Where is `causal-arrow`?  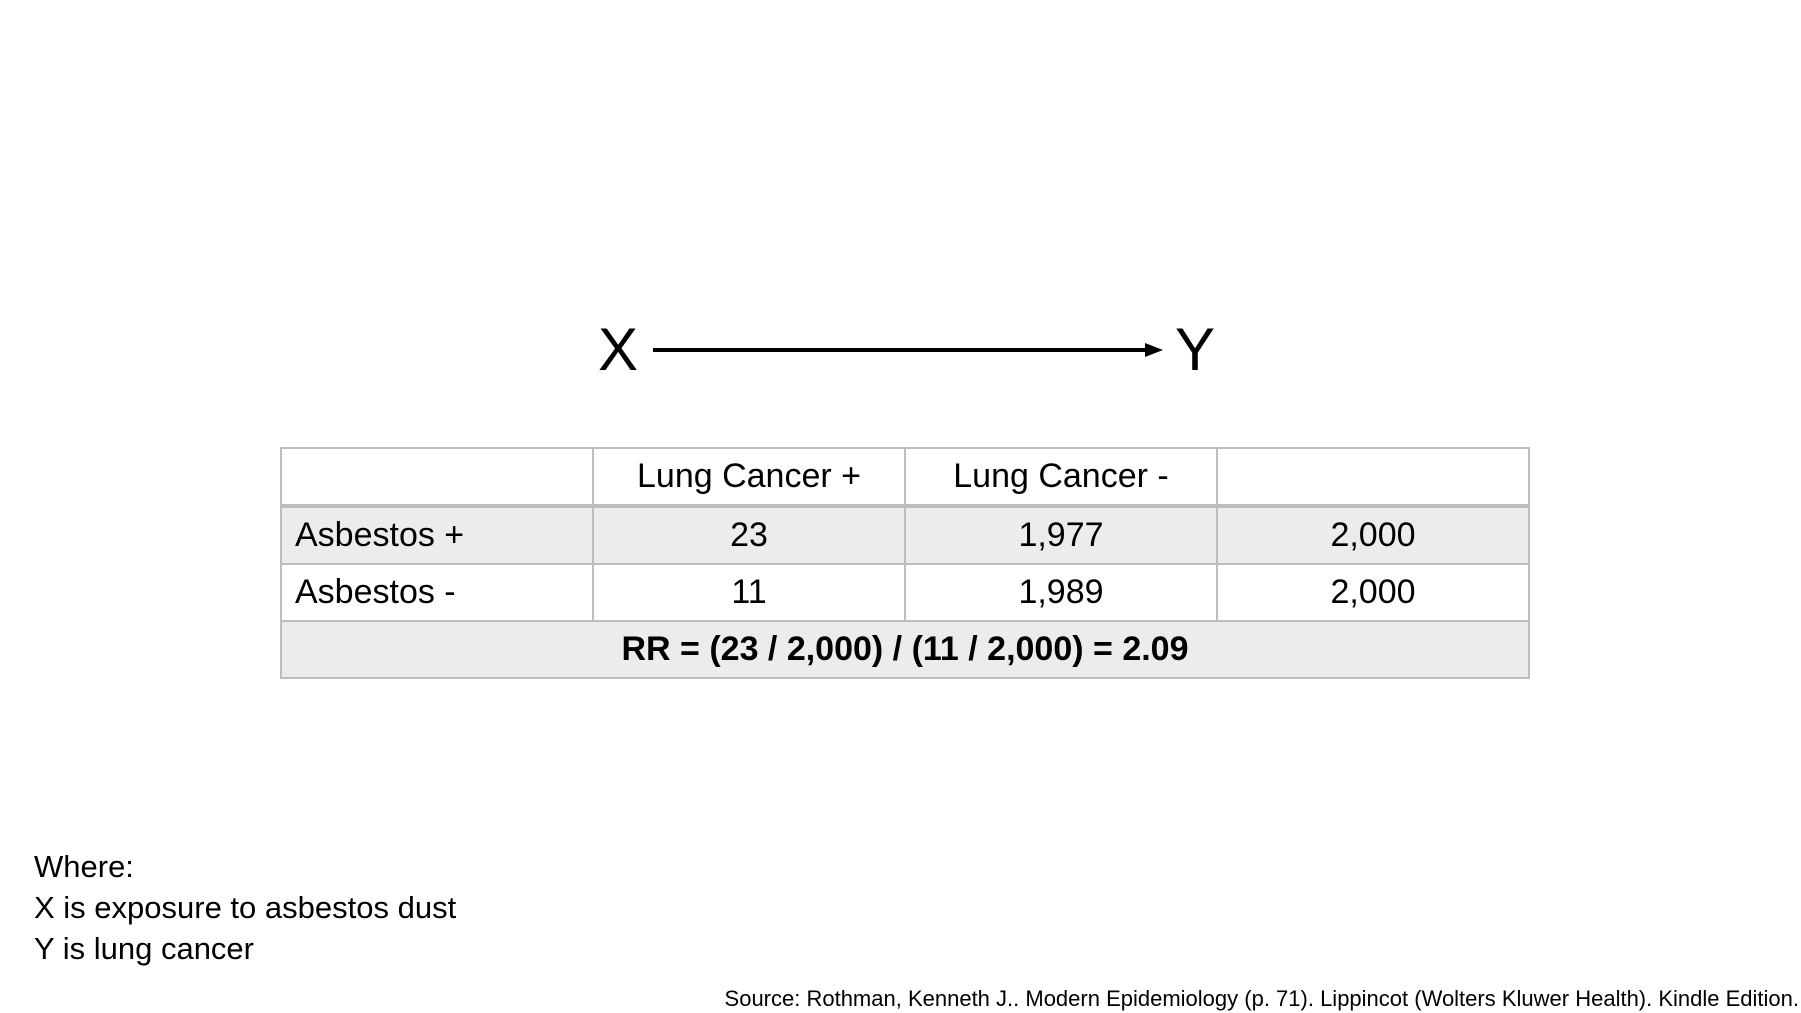
causal-arrow is located at coordinates (908, 350).